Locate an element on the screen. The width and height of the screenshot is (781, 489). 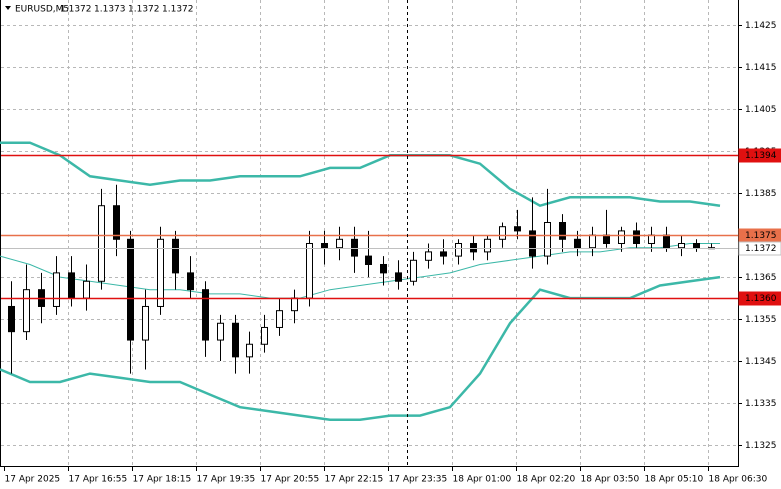
x-tick-label: 18 Apr 06:30 is located at coordinates (738, 480).